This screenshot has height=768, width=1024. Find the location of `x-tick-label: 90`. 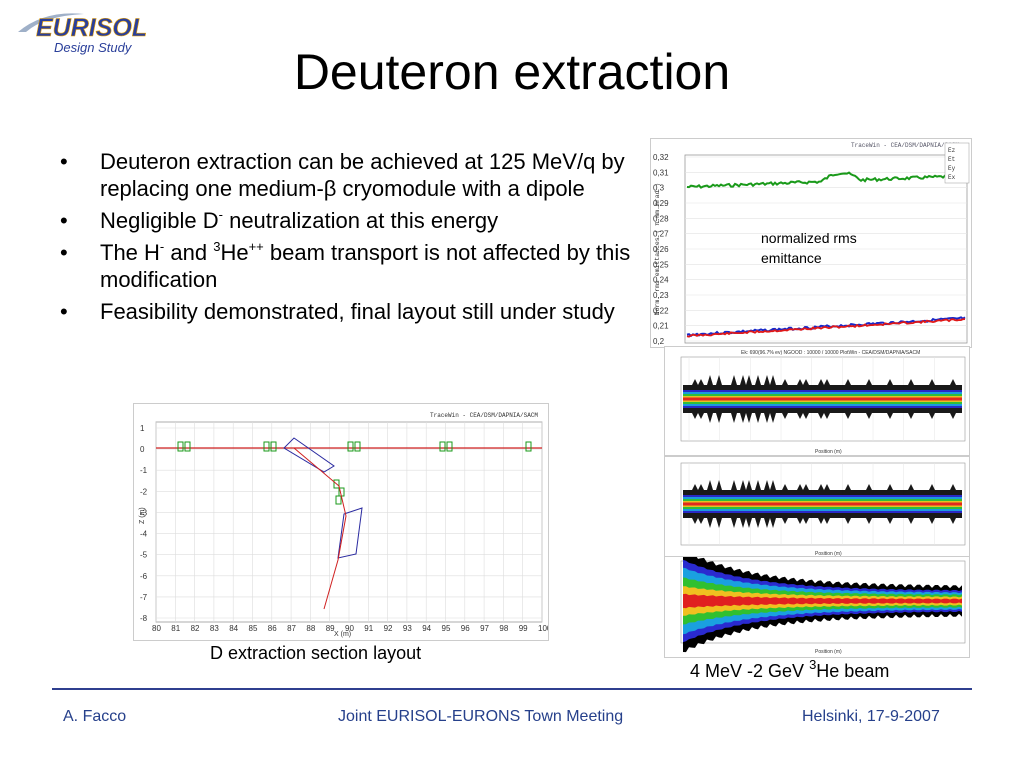

x-tick-label: 90 is located at coordinates (349, 628).